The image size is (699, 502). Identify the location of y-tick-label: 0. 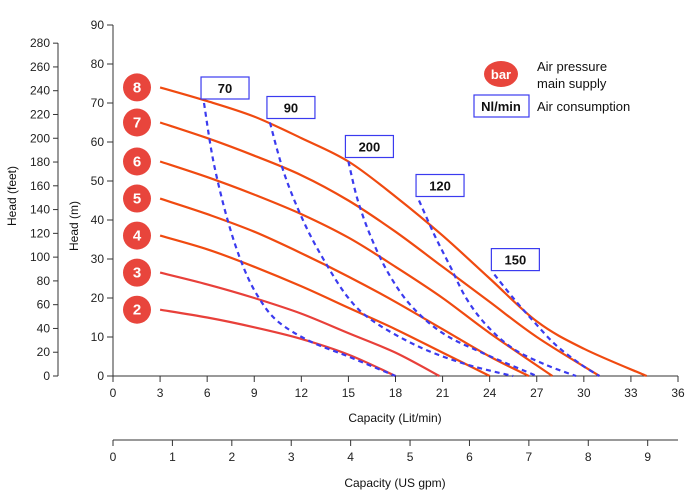
(100, 376).